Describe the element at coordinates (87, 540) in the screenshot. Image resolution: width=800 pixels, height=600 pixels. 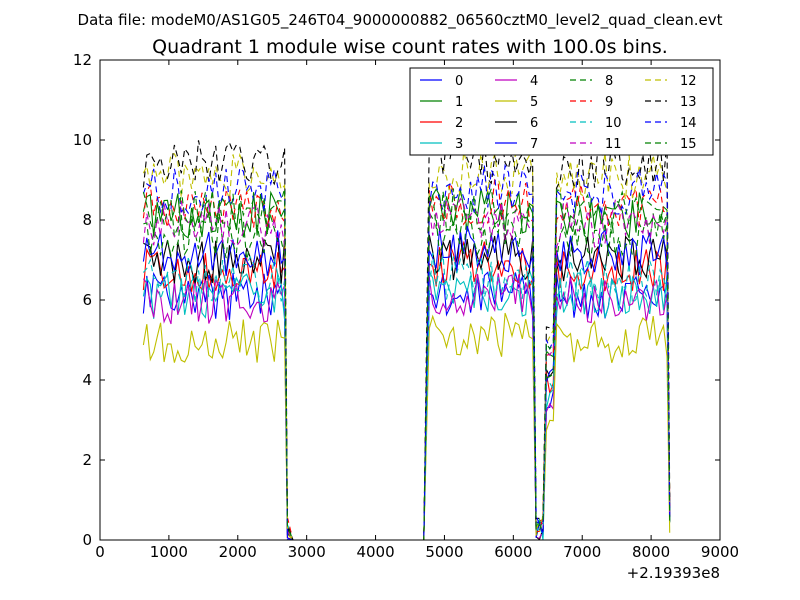
I see `y-tick-label: 0` at that location.